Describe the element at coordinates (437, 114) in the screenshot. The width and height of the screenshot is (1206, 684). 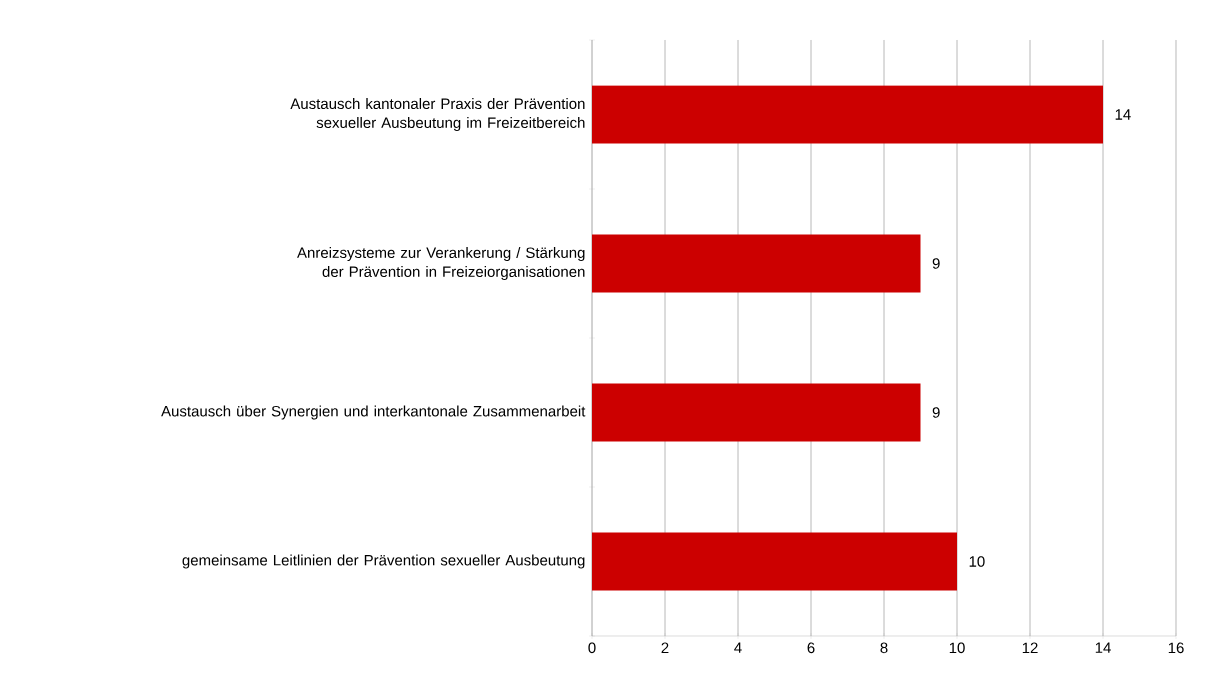
I see `y-tick-label: Austausch kantonaler Praxis der Prävention sexueller Ausbeutung im Freizeitbereich` at that location.